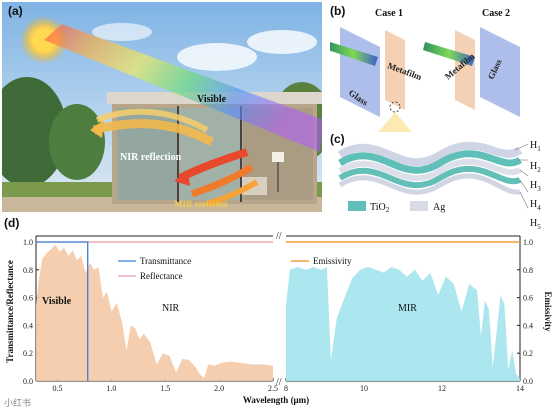 The height and width of the screenshot is (409, 553). Describe the element at coordinates (10, 311) in the screenshot. I see `left-y-axis-label: Transmittance/Reflectance` at that location.